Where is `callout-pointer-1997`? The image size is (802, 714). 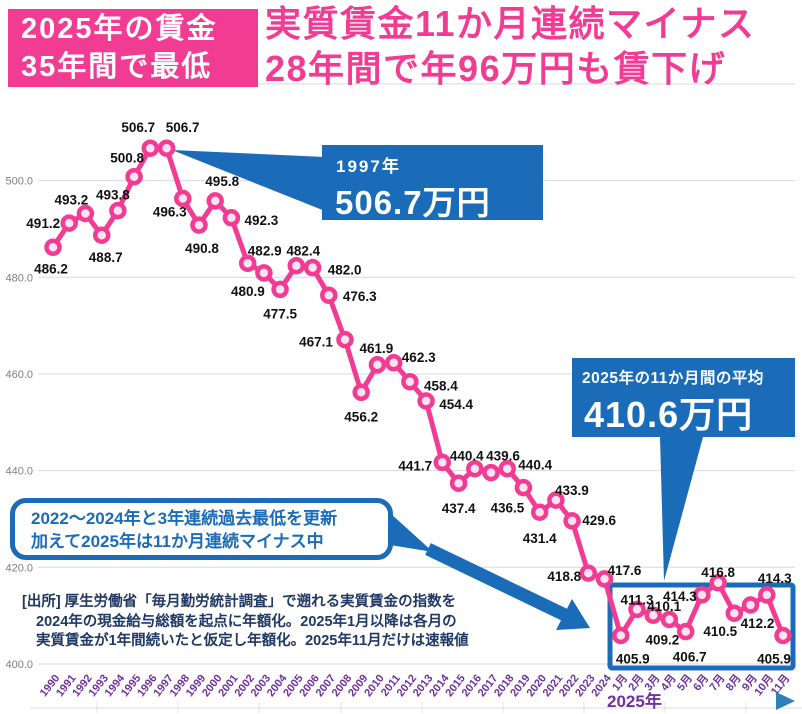 callout-pointer-1997 is located at coordinates (248, 180).